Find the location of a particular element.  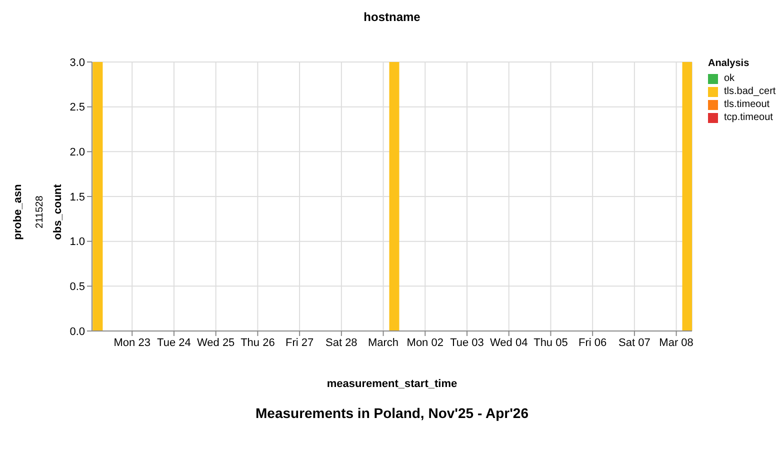

y-tick-label: 2.0 is located at coordinates (77, 152).